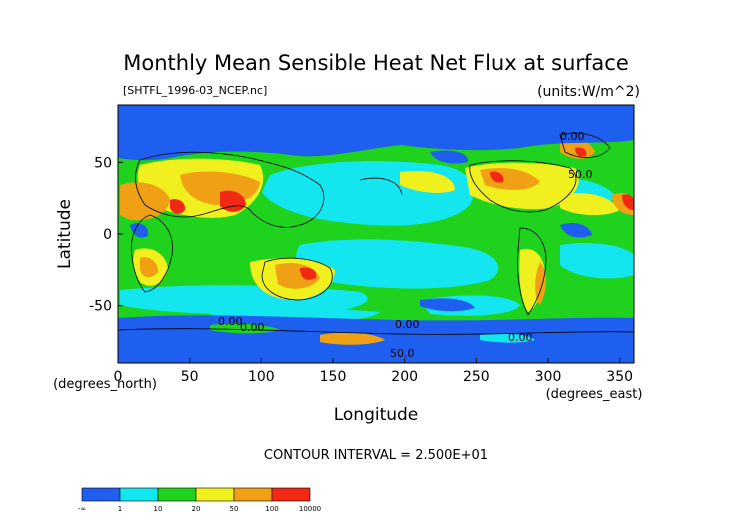 The width and height of the screenshot is (752, 532). Describe the element at coordinates (588, 92) in the screenshot. I see `units-label: (units:W/m^2)` at that location.